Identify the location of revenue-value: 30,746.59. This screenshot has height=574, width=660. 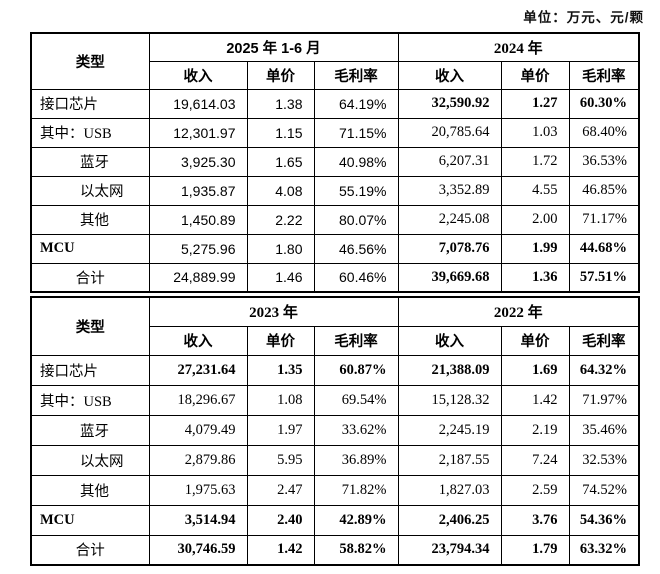
(198, 550).